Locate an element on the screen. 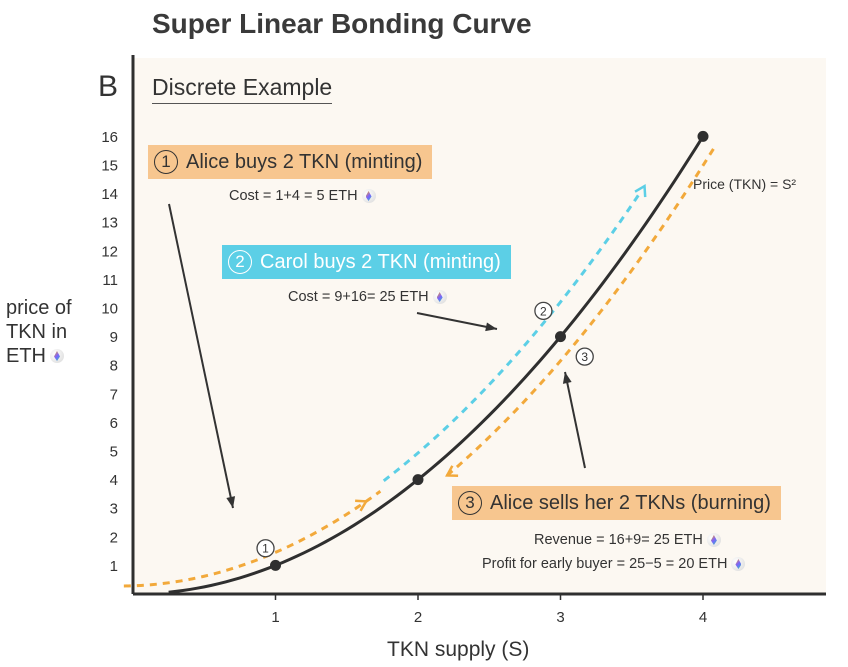 This screenshot has height=667, width=848. chart-subtitle: Discrete Example is located at coordinates (242, 89).